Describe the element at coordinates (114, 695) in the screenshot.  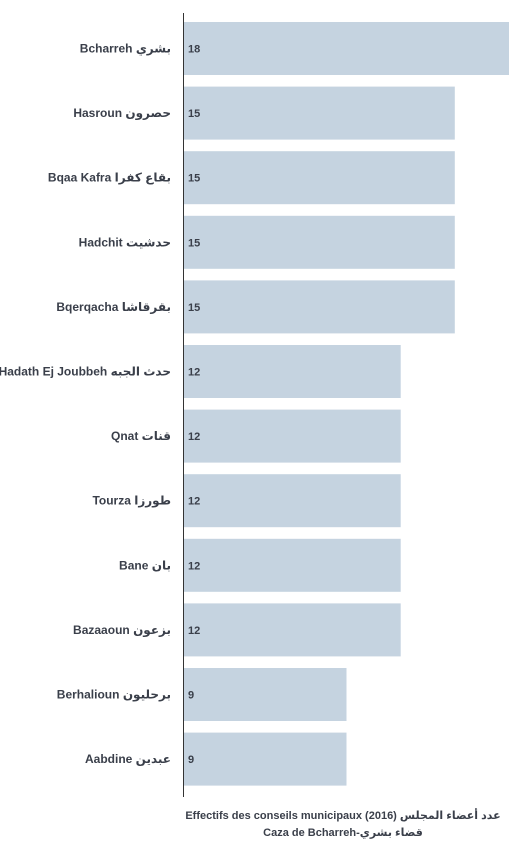
I see `category-label: Berhalioun برحليون` at that location.